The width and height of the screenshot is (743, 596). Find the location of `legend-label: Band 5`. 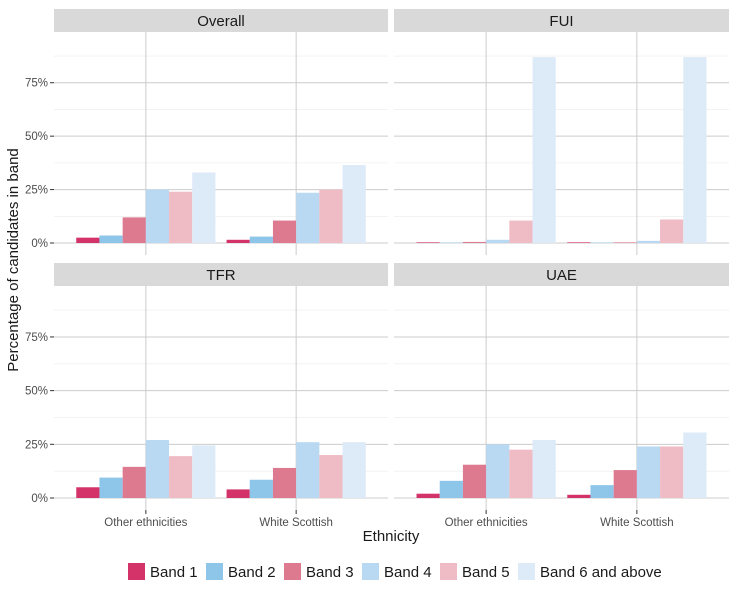

legend-label: Band 5 is located at coordinates (486, 572).